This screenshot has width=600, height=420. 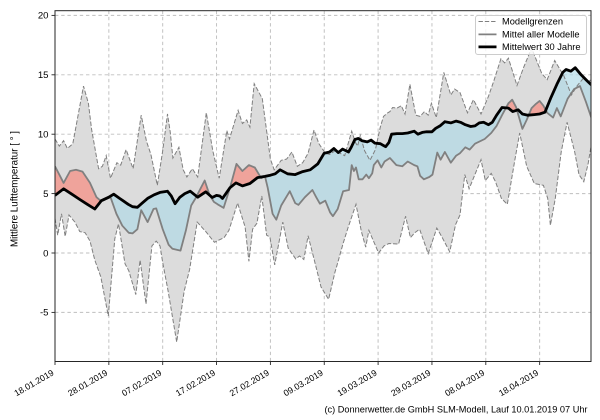 I want to click on svg-text: 20, so click(x=43, y=16).